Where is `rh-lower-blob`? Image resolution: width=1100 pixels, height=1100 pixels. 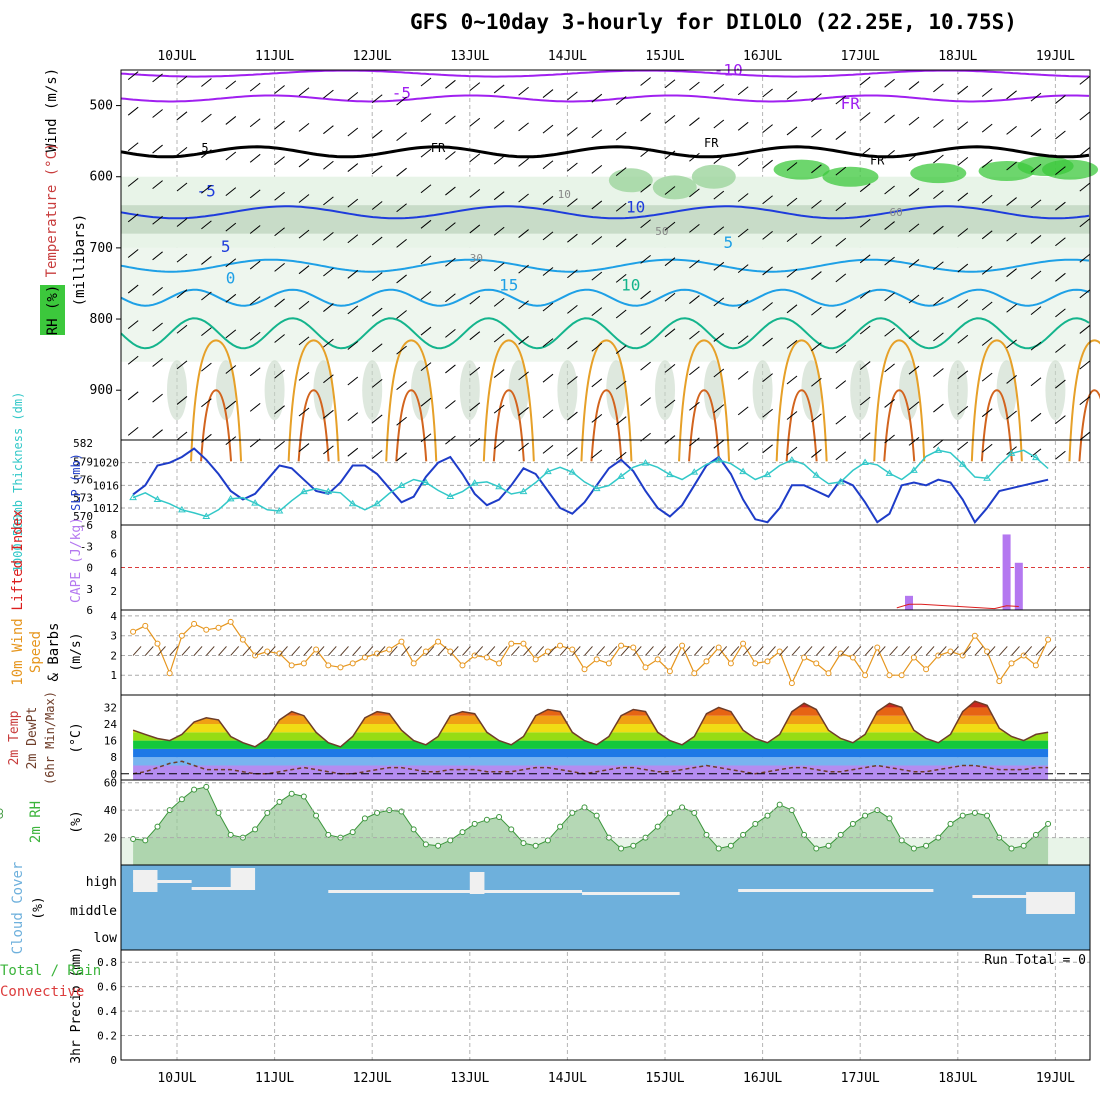
rh-lower-blob is located at coordinates (567, 390).